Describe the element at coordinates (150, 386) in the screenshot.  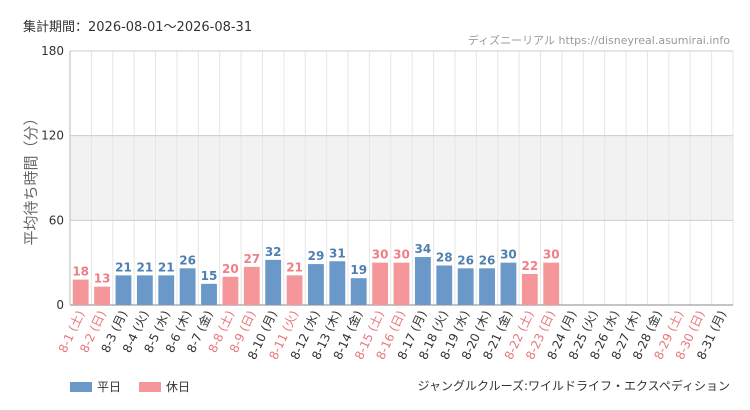
I see `holiday-swatch` at that location.